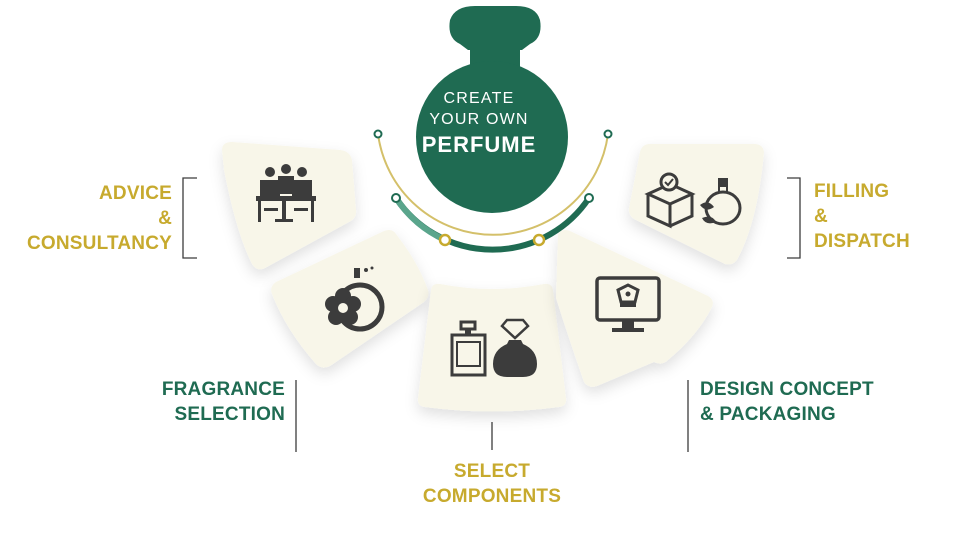  Describe the element at coordinates (794, 218) in the screenshot. I see `filling-bracket` at that location.